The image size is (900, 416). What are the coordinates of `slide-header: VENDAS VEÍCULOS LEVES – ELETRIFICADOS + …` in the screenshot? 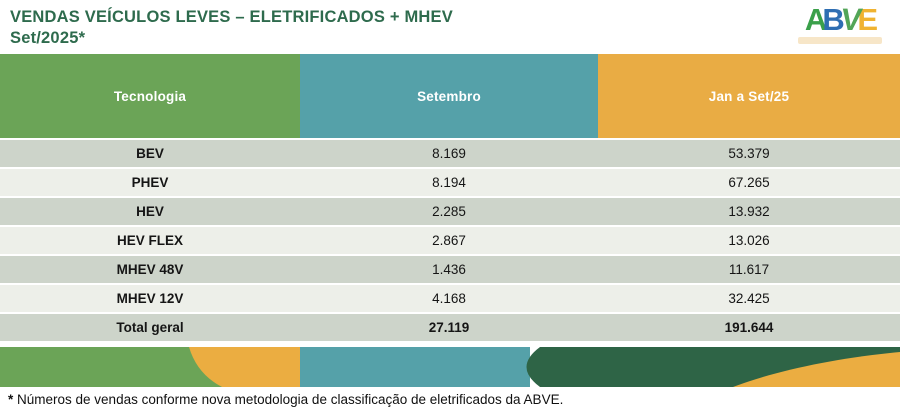 It's located at (320, 28).